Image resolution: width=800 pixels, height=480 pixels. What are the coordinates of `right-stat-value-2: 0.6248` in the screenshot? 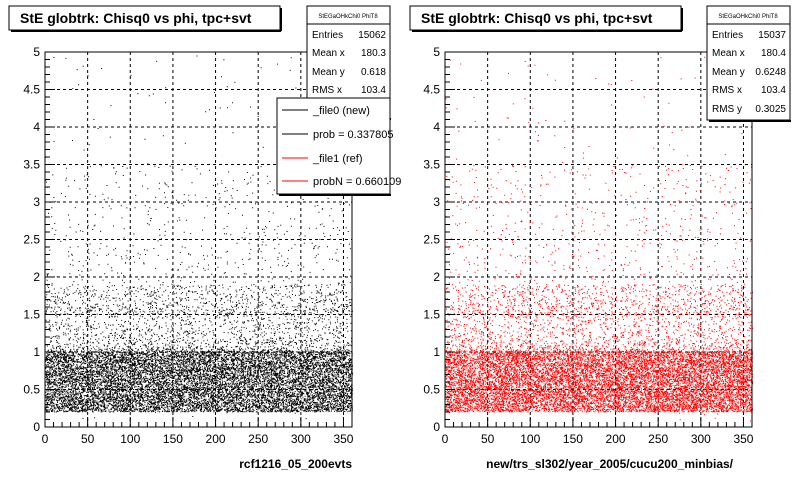 It's located at (770, 72).